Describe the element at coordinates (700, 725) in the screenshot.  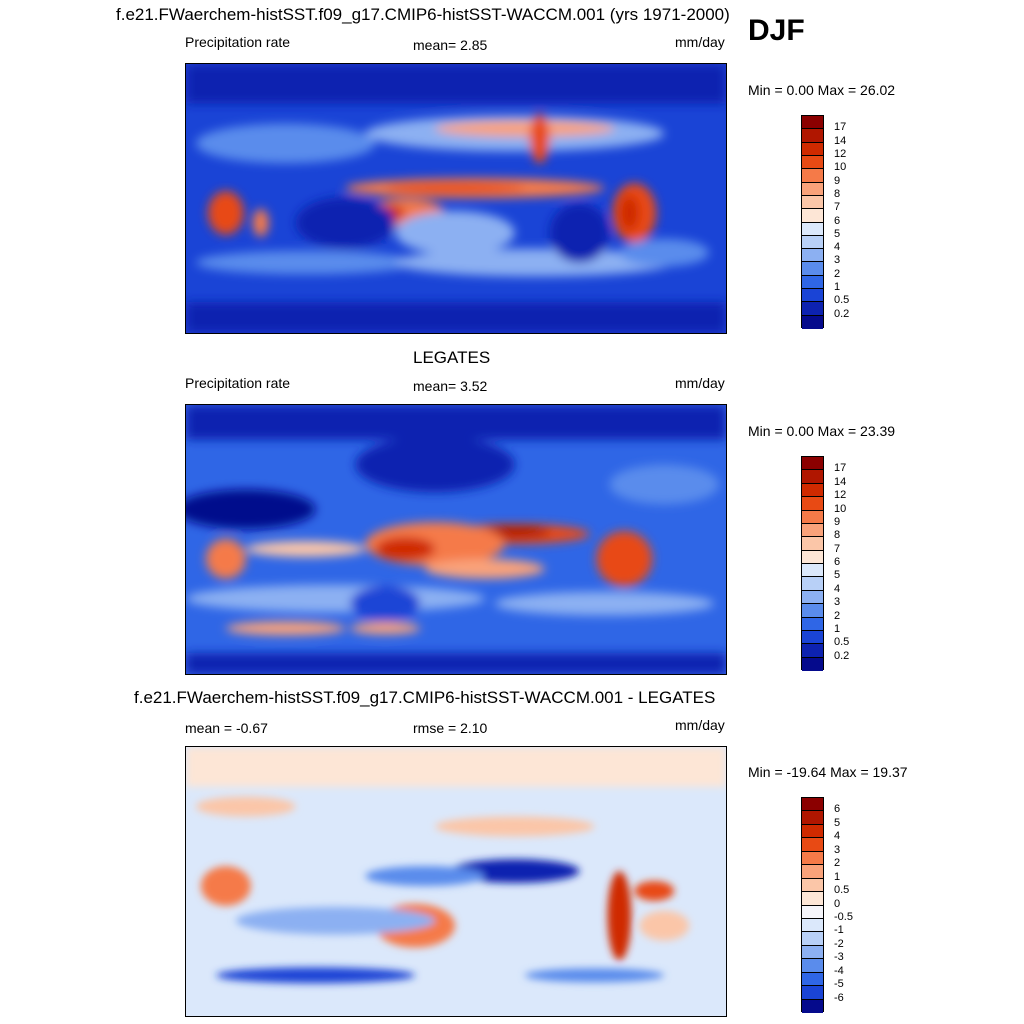
I see `panel3-units-label: mm/day` at that location.